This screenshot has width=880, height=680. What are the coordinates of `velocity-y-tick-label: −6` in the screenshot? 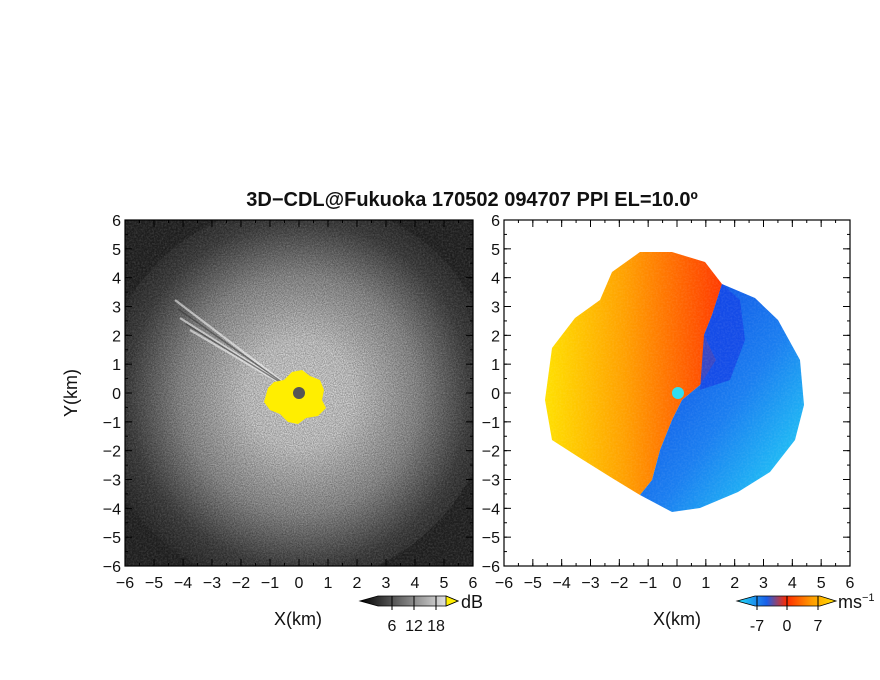 It's located at (491, 567).